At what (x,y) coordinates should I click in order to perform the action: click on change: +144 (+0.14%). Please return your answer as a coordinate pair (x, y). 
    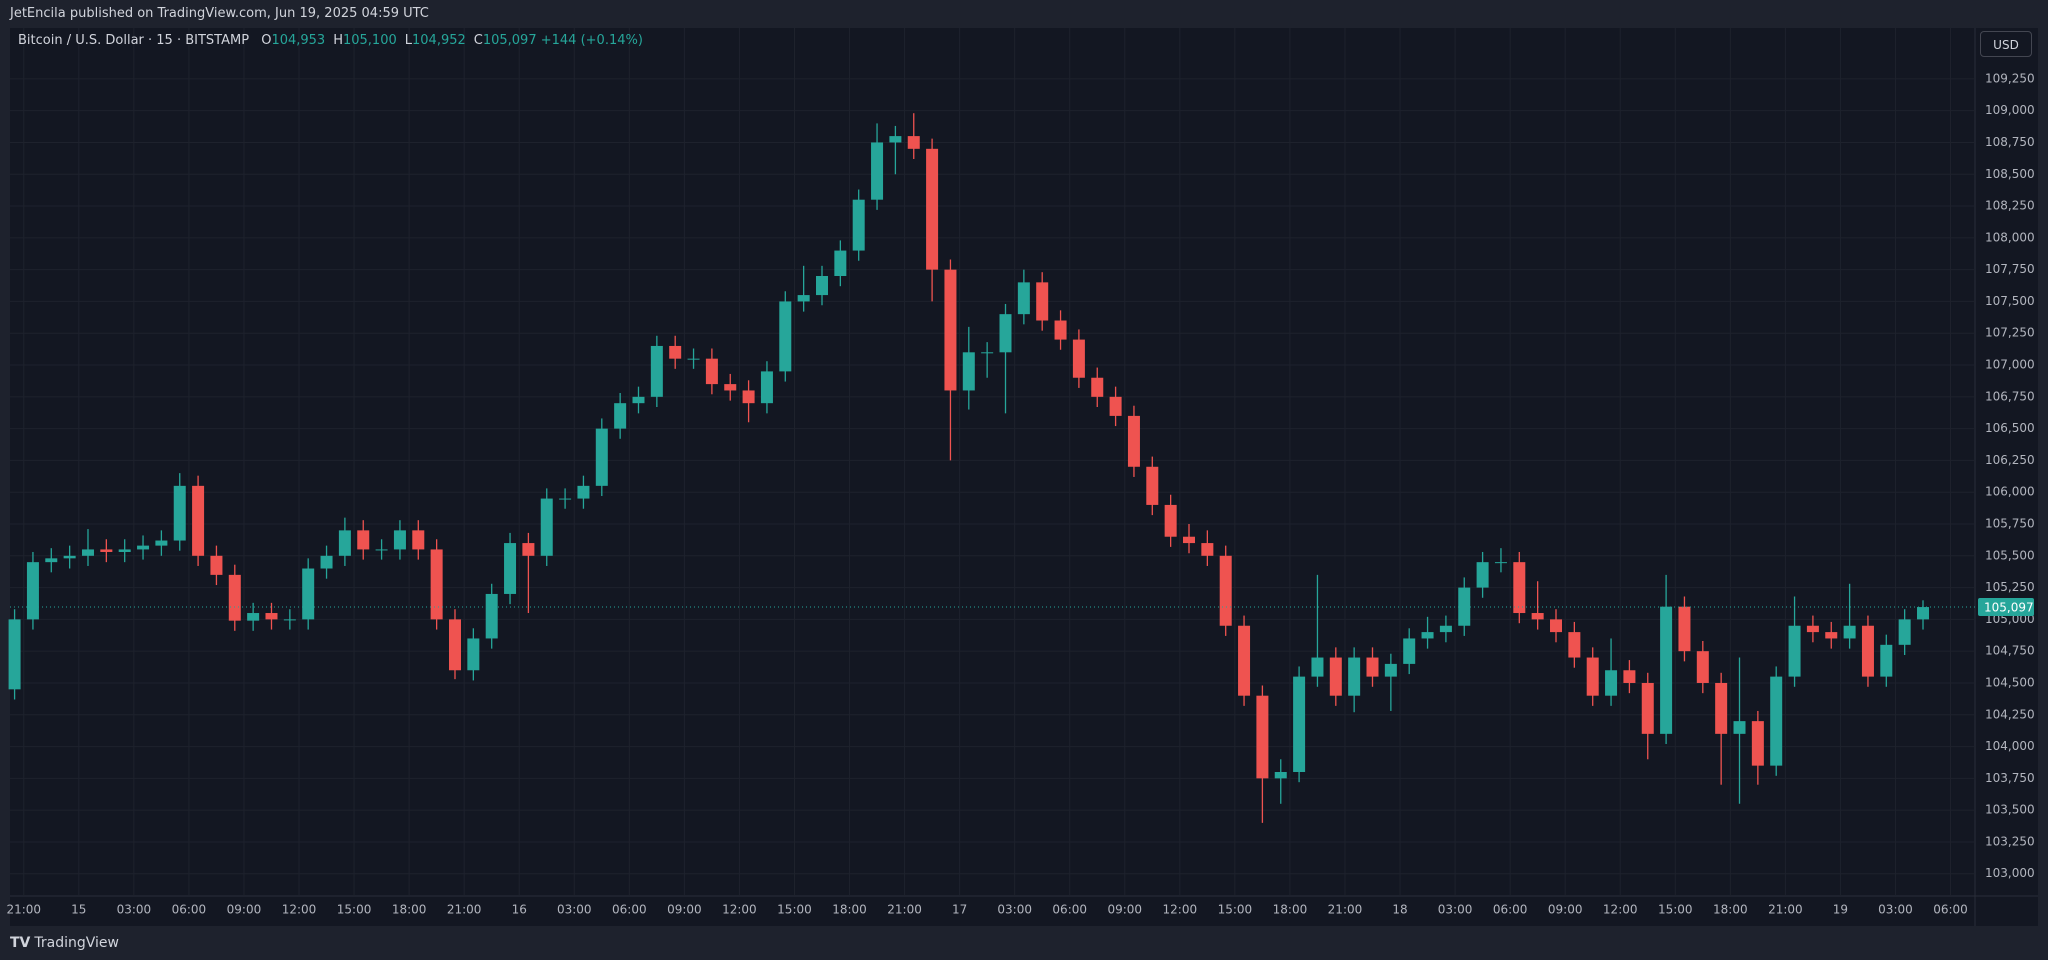
    Looking at the image, I should click on (591, 40).